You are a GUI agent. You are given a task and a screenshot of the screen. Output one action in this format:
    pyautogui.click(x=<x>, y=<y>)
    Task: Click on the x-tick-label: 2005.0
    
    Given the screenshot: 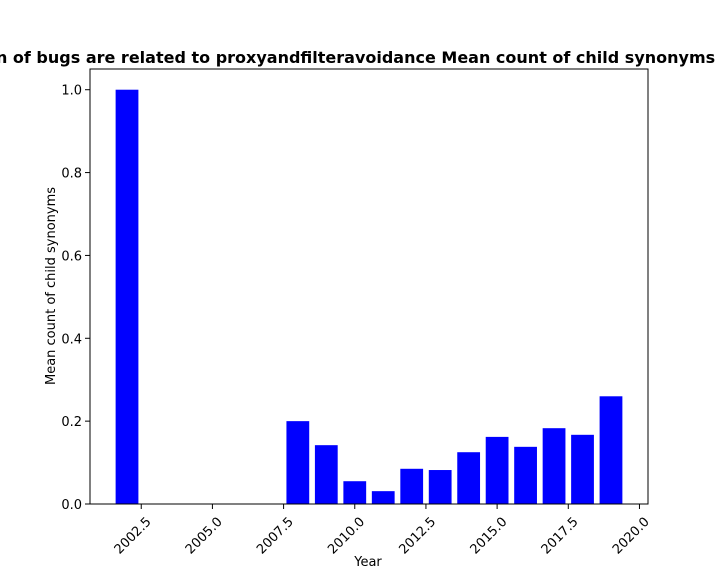 What is the action you would take?
    pyautogui.click(x=204, y=536)
    